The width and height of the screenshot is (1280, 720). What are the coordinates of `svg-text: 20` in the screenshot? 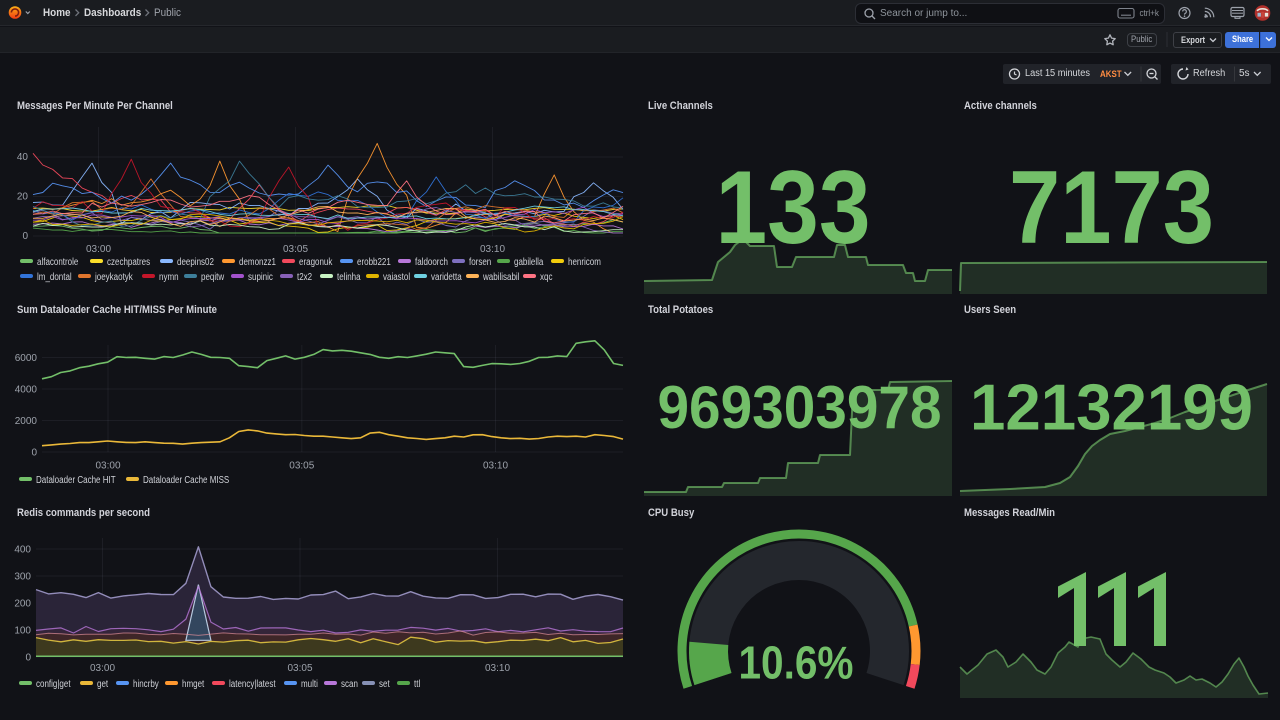 It's located at (23, 197).